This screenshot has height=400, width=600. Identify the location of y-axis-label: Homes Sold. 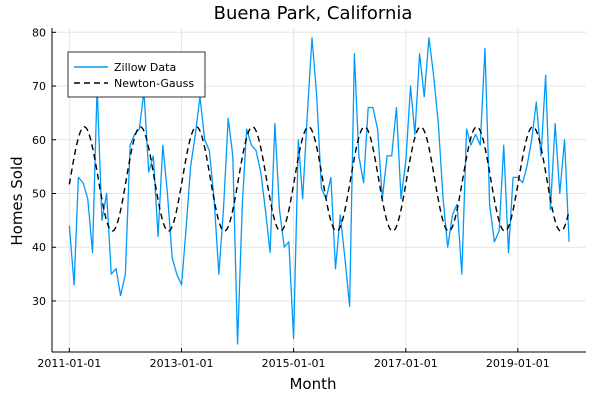
(17, 200).